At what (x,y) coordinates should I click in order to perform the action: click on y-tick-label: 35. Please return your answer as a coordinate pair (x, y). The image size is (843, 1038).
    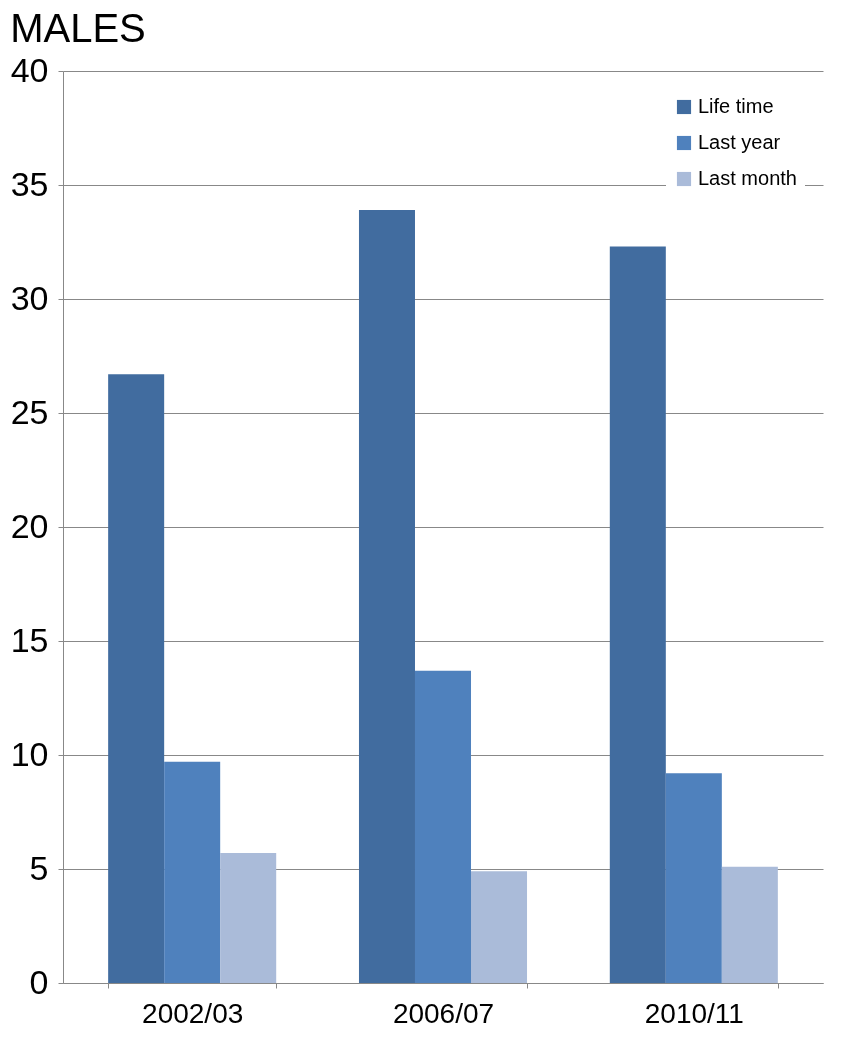
    Looking at the image, I should click on (29, 183).